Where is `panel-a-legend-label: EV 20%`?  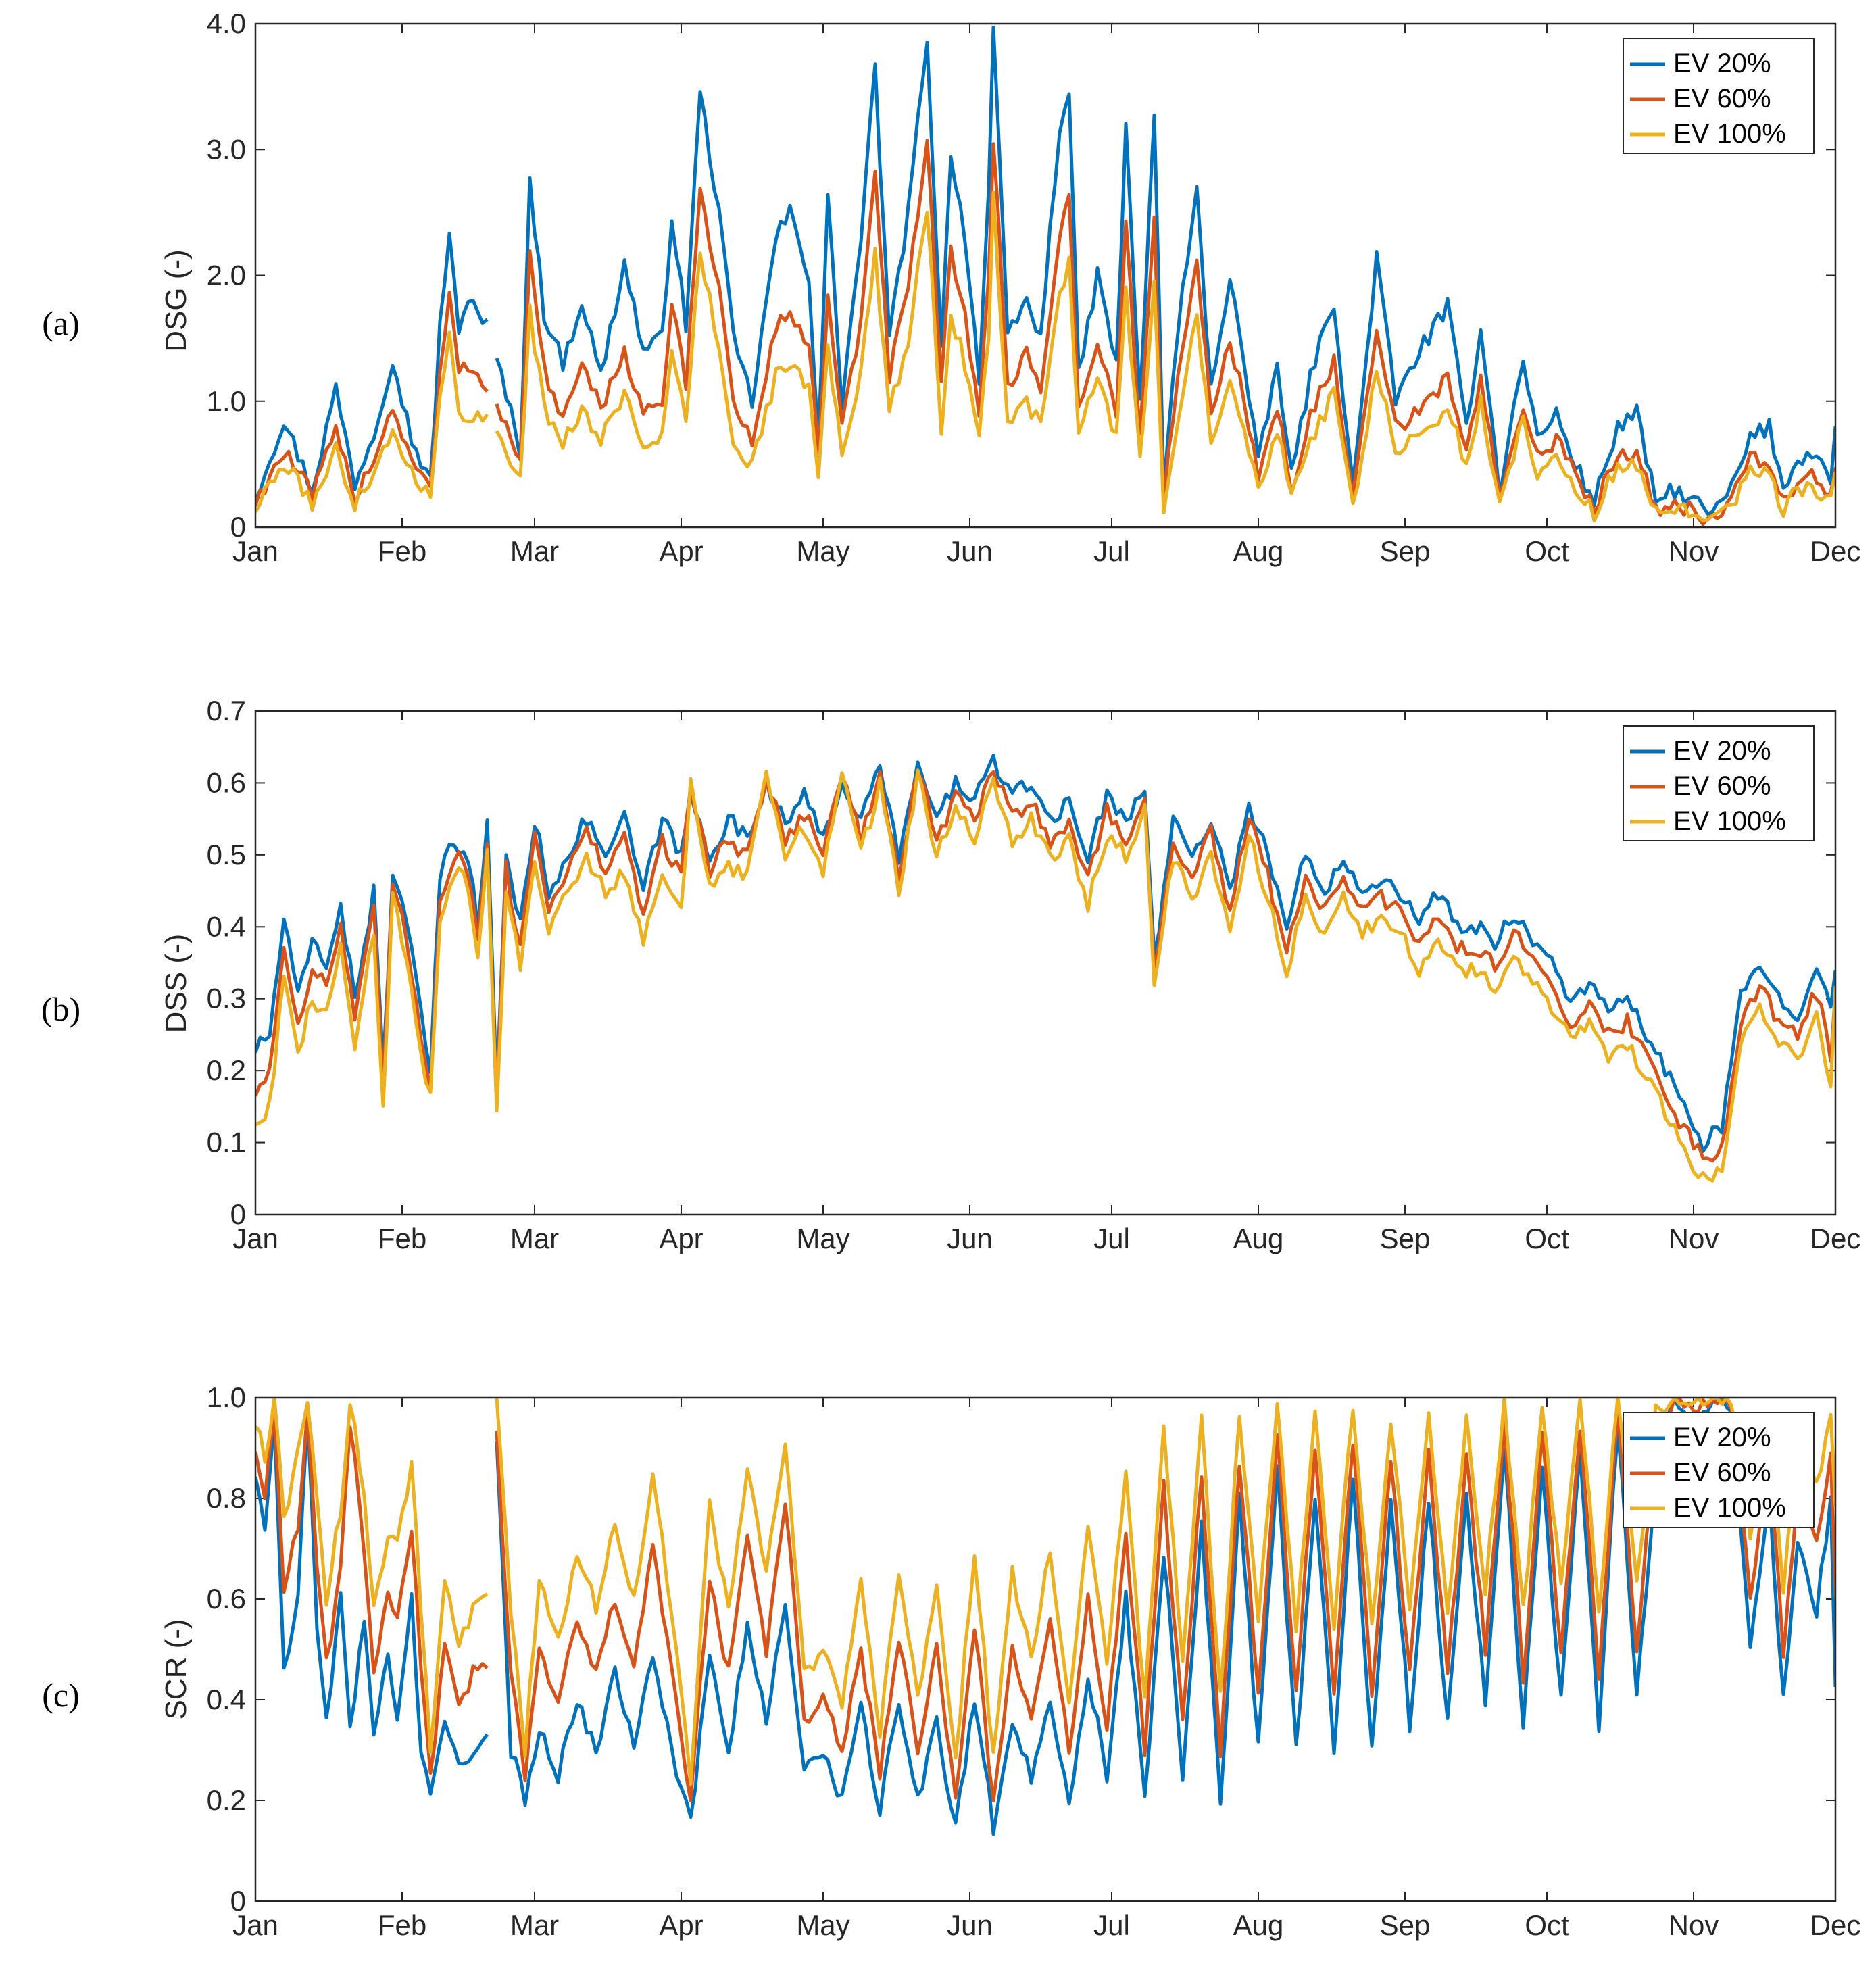
panel-a-legend-label: EV 20% is located at coordinates (1722, 63).